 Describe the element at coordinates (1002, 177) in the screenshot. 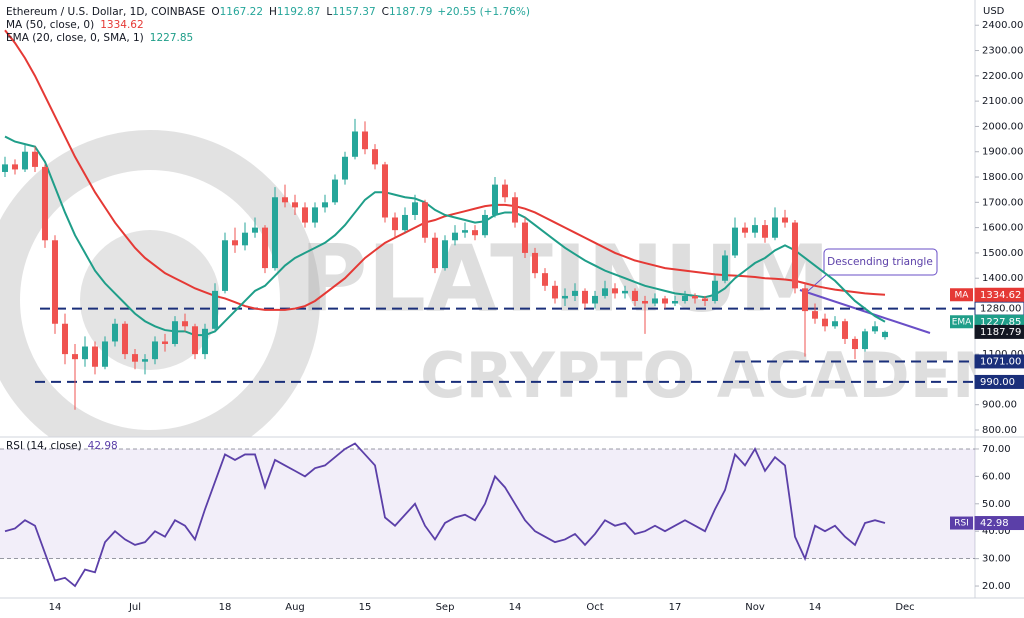

I see `y-tick-label: 1800.00` at that location.